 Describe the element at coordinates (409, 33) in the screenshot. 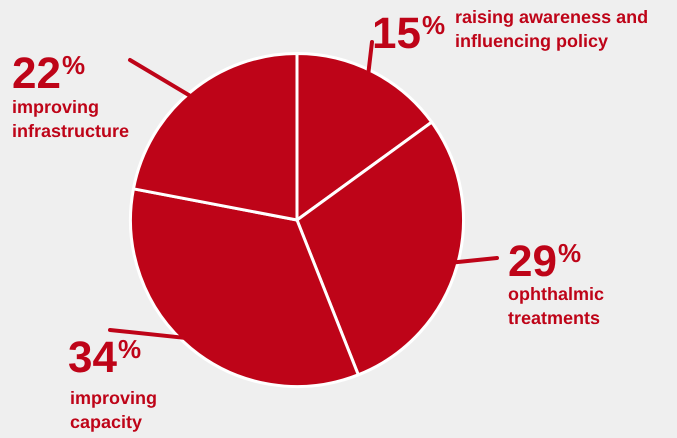

I see `data-label: 15%` at that location.